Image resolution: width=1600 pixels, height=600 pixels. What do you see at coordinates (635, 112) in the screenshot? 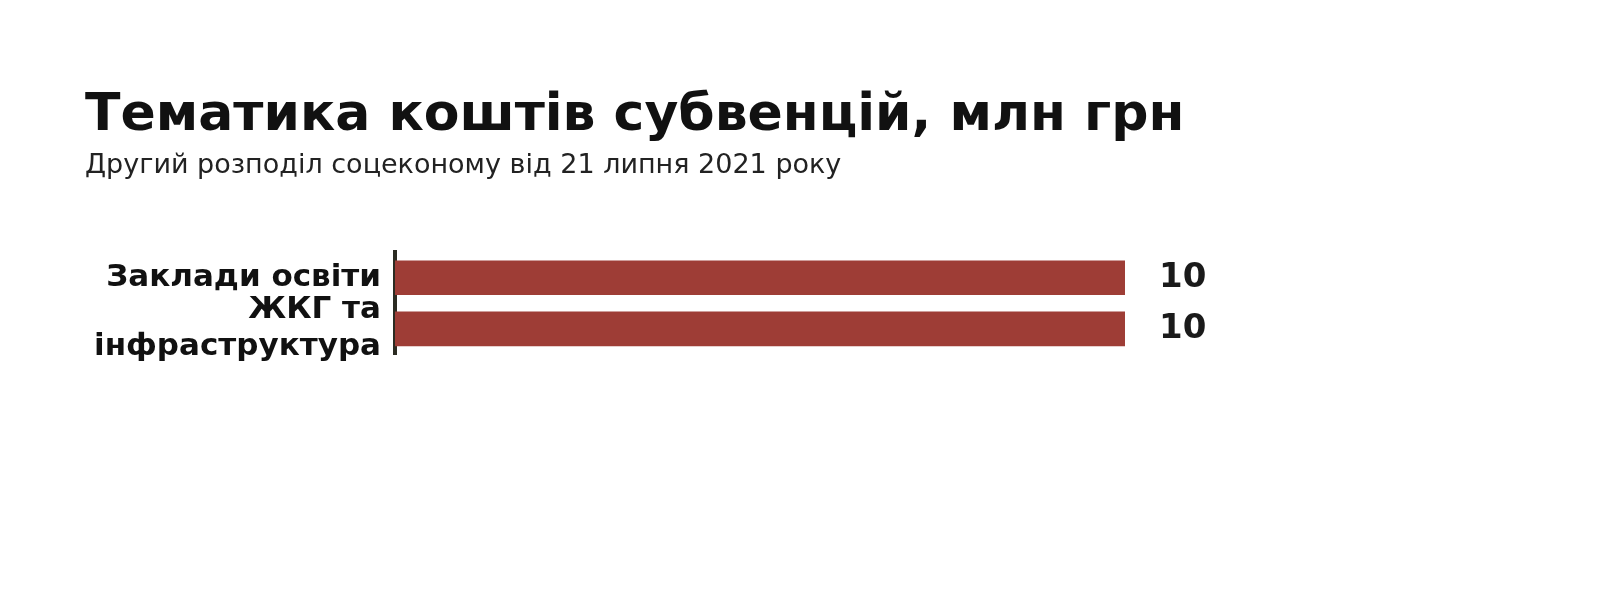
I see `chart-title: Тематика коштів субвенцій, млн грн` at bounding box center [635, 112].